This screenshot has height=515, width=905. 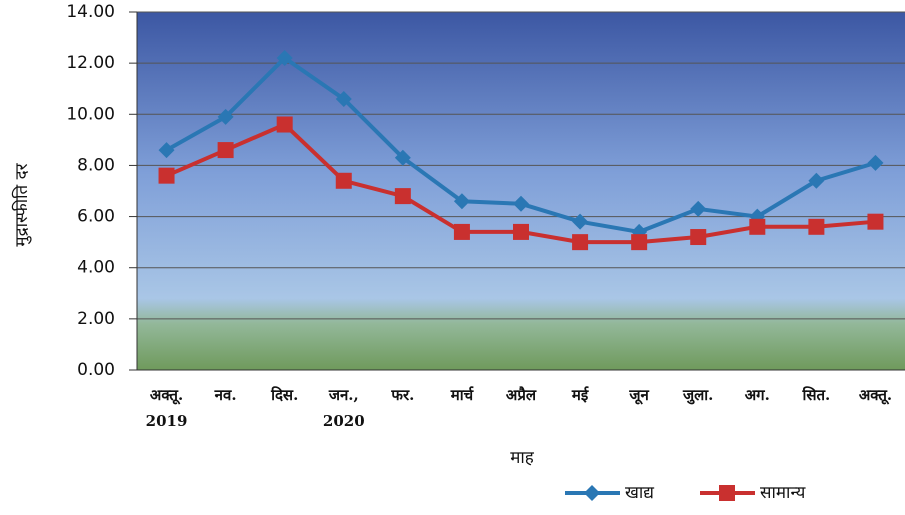 What do you see at coordinates (90, 114) in the screenshot?
I see `y-tick-label: 10.00` at bounding box center [90, 114].